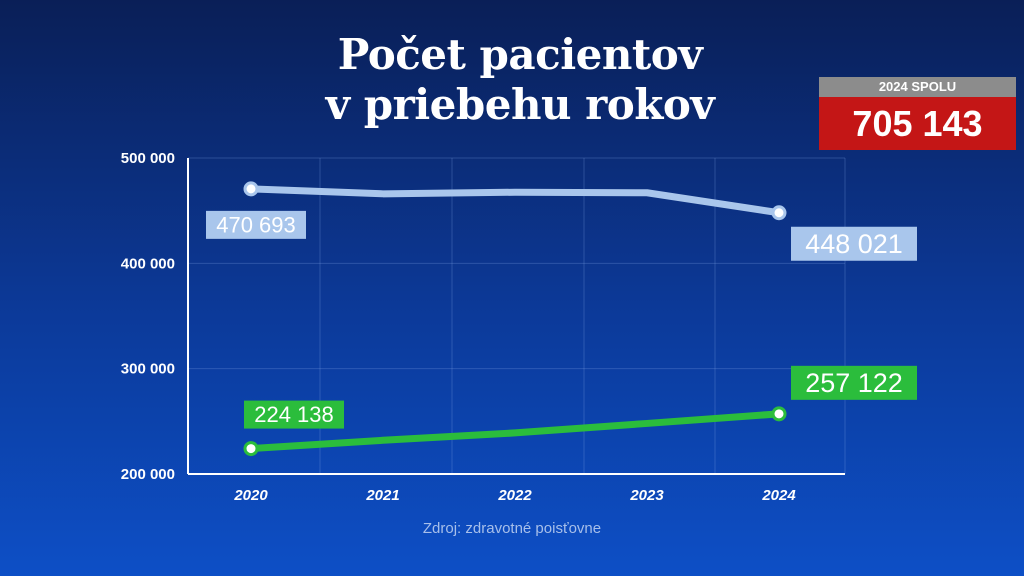 This screenshot has height=576, width=1024. What do you see at coordinates (148, 263) in the screenshot?
I see `y-tick-label: 400 000` at bounding box center [148, 263].